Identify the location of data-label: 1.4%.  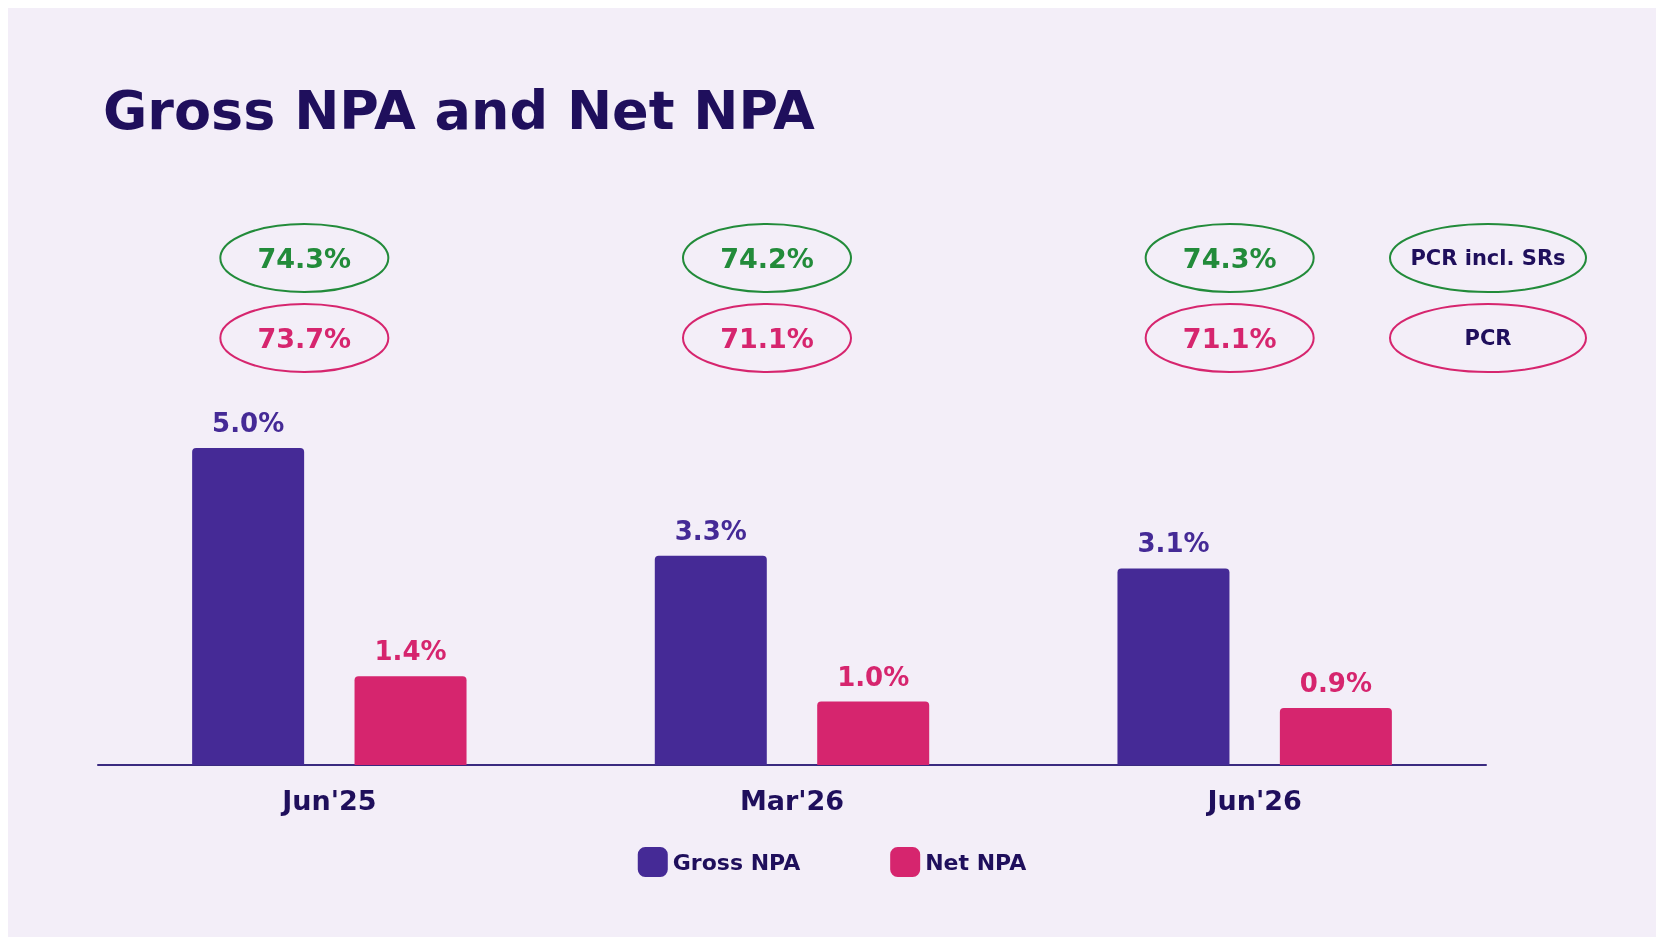
(410, 651).